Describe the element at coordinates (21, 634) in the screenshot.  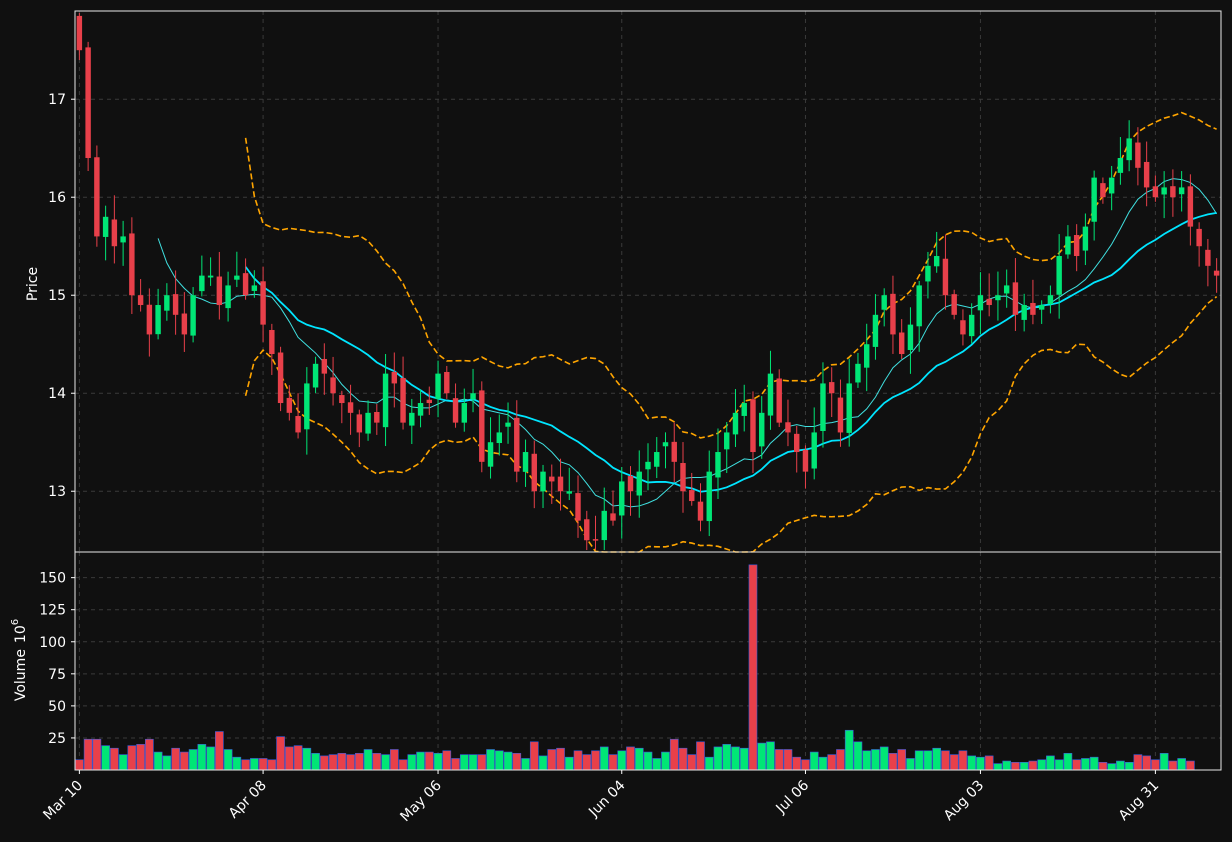
I see `volume-axis-label-base: 10` at that location.